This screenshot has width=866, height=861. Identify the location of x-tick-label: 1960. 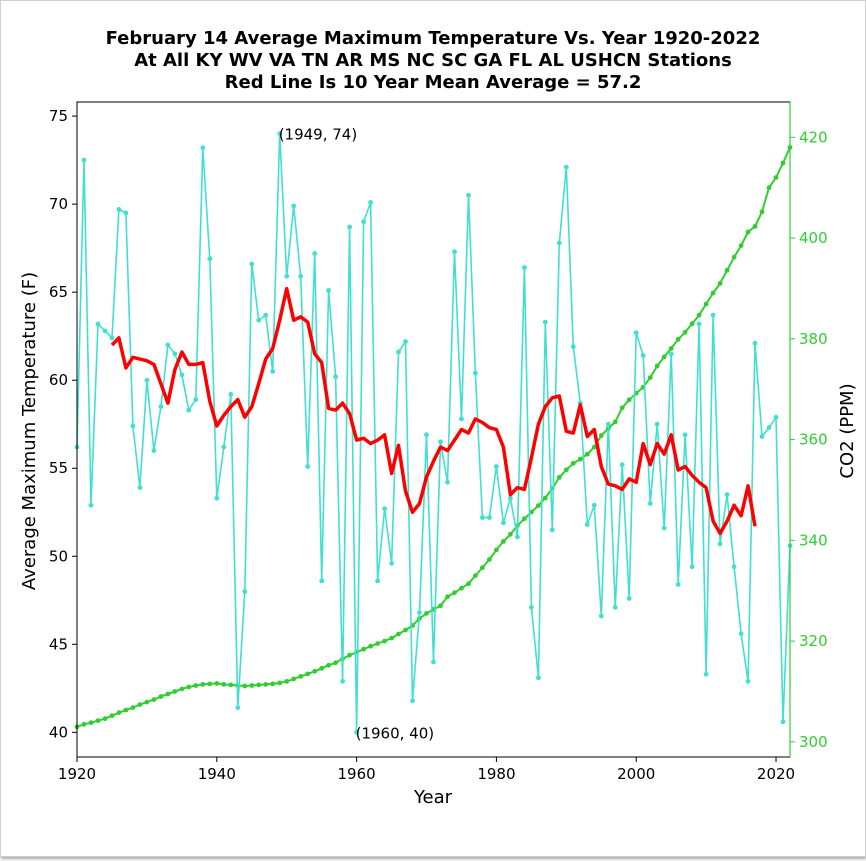
(357, 774).